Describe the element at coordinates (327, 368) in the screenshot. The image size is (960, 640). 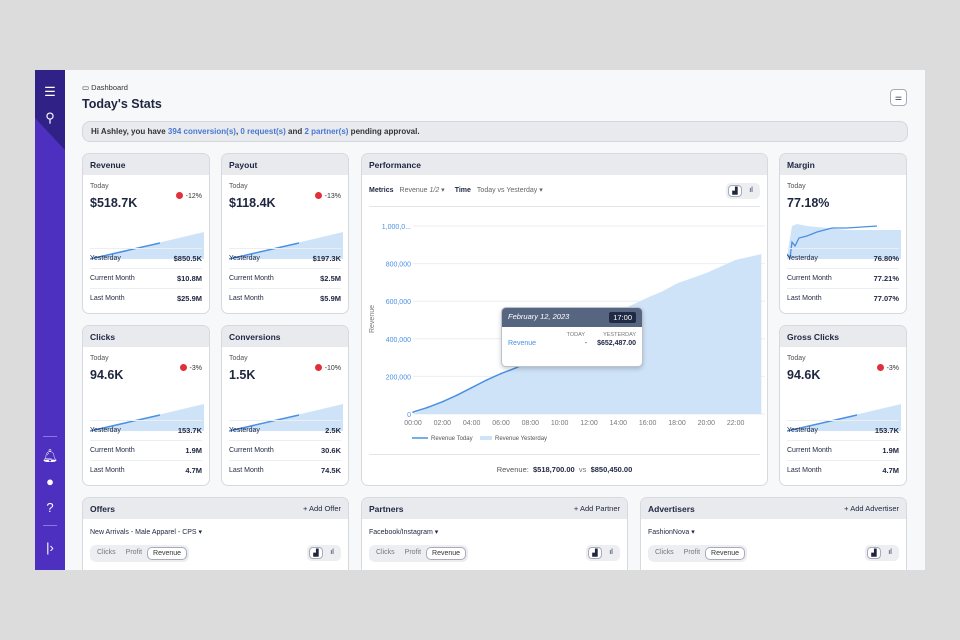
I see `change-badge: -10%` at that location.